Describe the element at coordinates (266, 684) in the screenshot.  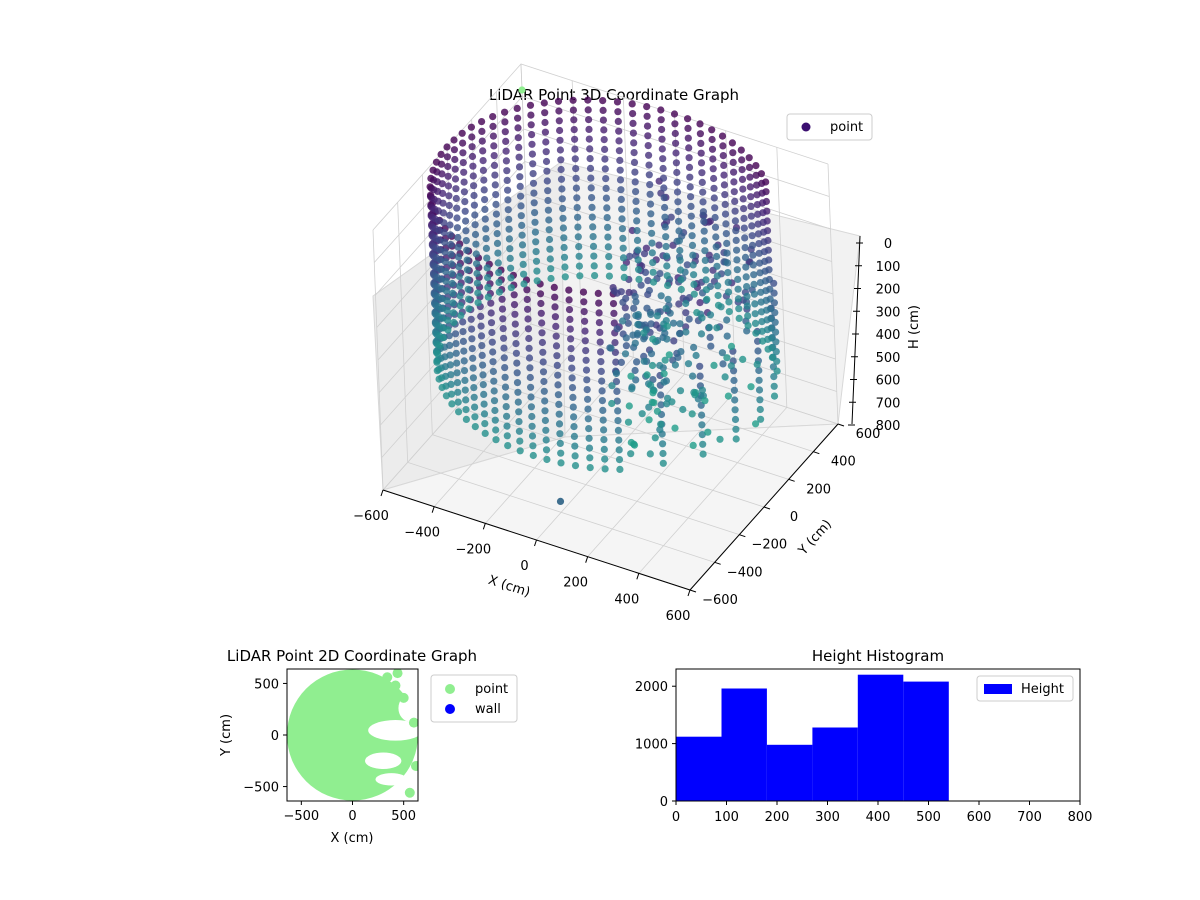
I see `y-tick-label-2d: 500` at that location.